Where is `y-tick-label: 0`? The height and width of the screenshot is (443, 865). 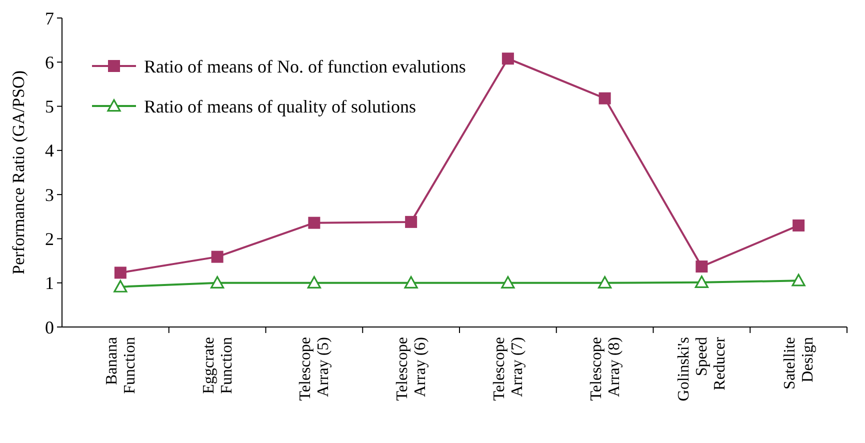
y-tick-label: 0 is located at coordinates (49, 327).